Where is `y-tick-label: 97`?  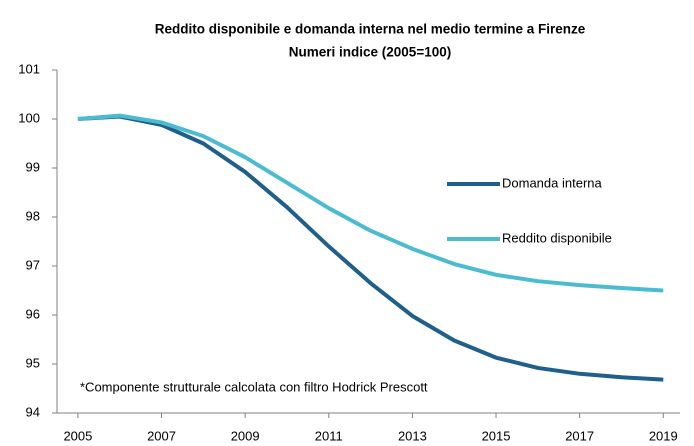 y-tick-label: 97 is located at coordinates (33, 264).